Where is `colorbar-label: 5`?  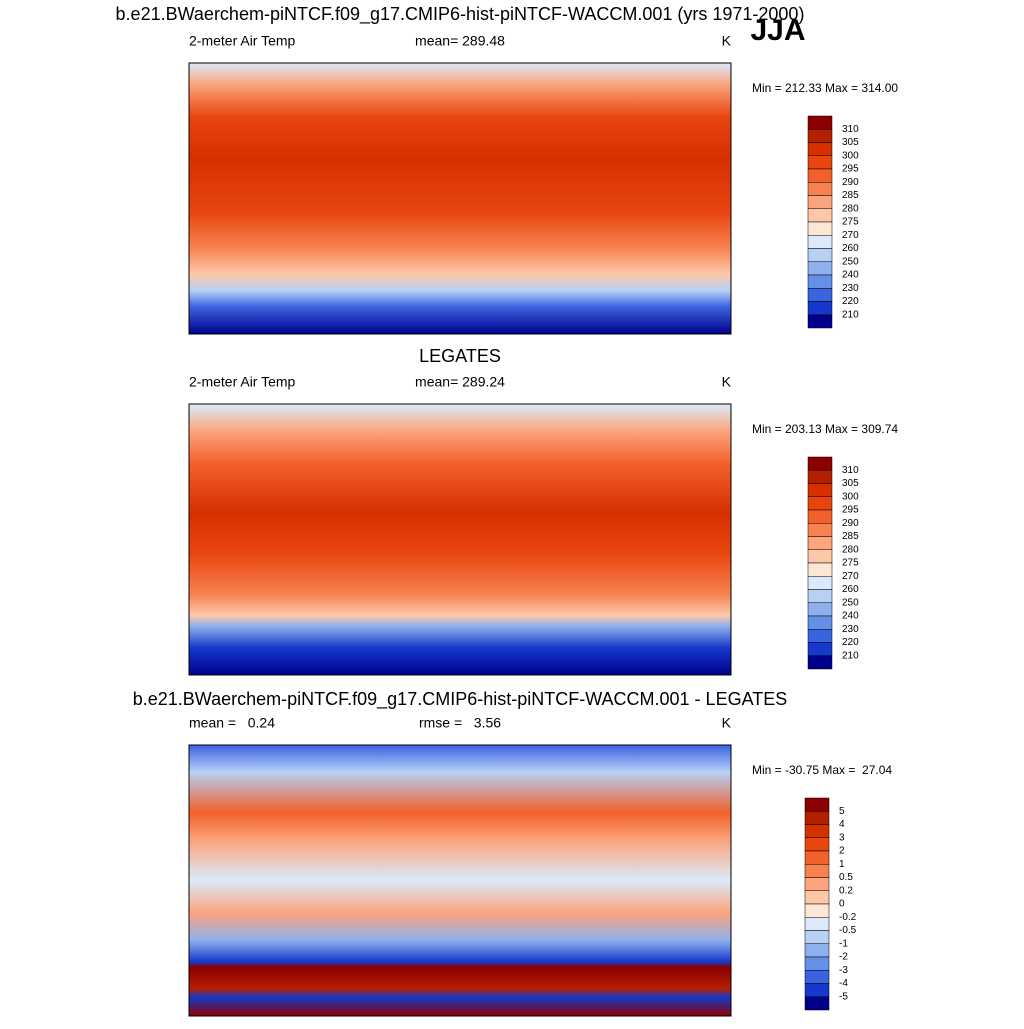
colorbar-label: 5 is located at coordinates (842, 811).